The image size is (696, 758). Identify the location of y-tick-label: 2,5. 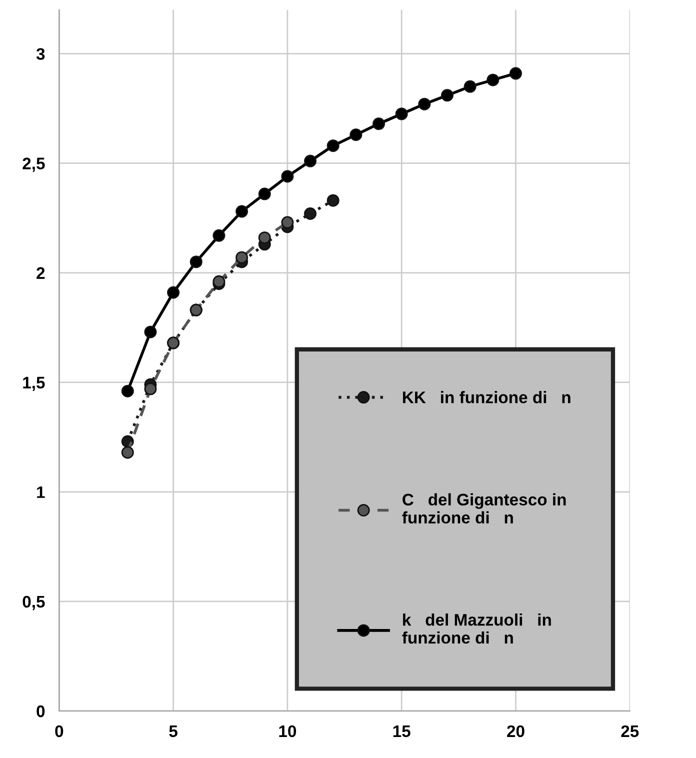
(33, 165).